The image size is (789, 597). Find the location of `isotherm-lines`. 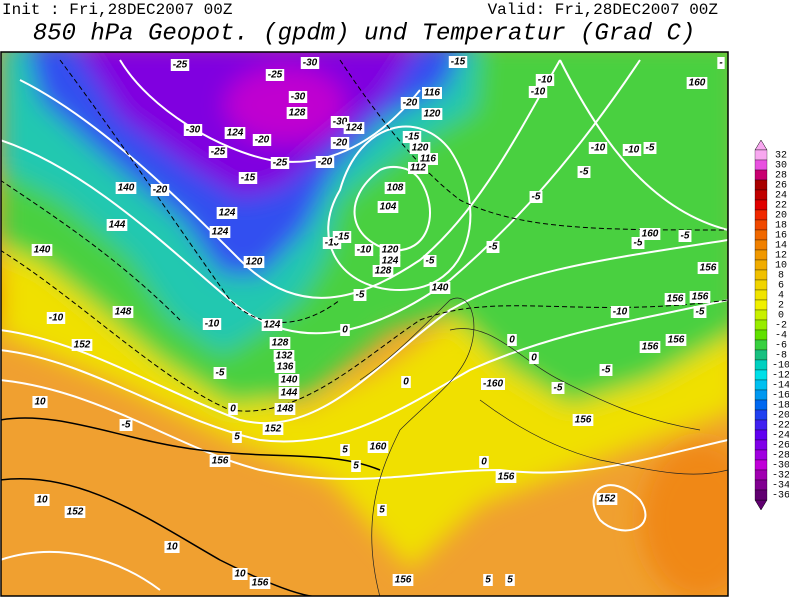

isotherm-lines is located at coordinates (191, 506).